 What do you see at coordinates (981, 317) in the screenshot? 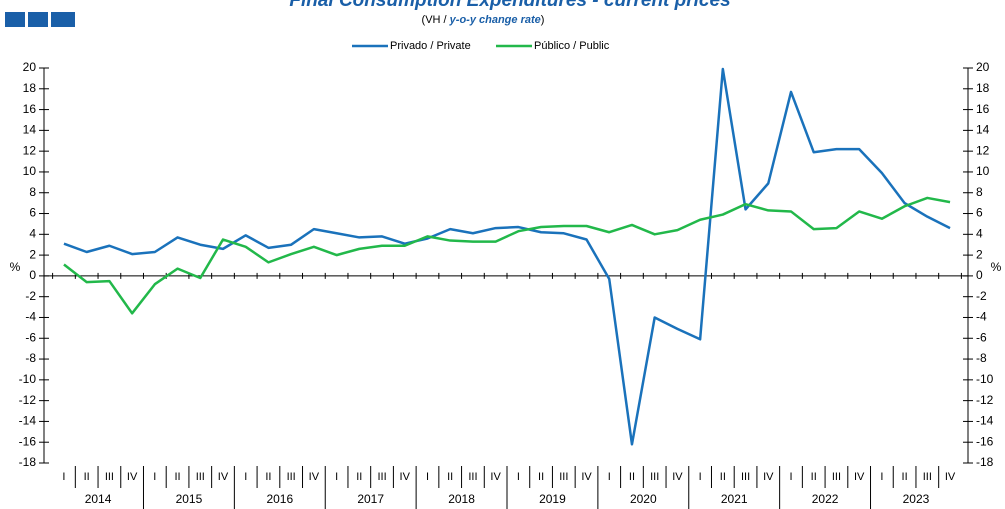
I see `y2-tick-label: -4` at bounding box center [981, 317].